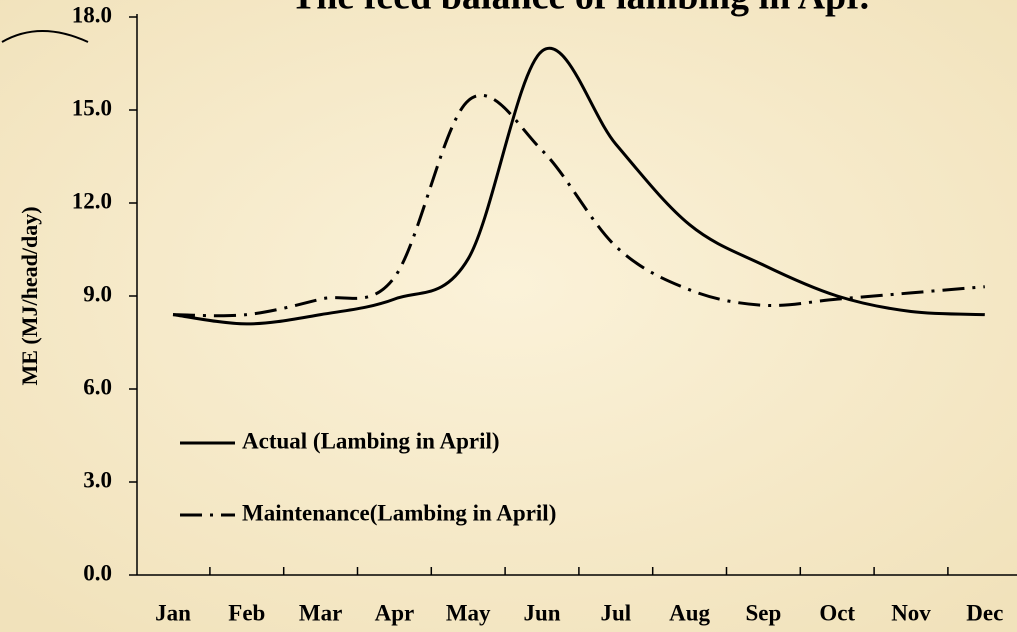  What do you see at coordinates (837, 612) in the screenshot?
I see `x-tick-label: Oct` at bounding box center [837, 612].